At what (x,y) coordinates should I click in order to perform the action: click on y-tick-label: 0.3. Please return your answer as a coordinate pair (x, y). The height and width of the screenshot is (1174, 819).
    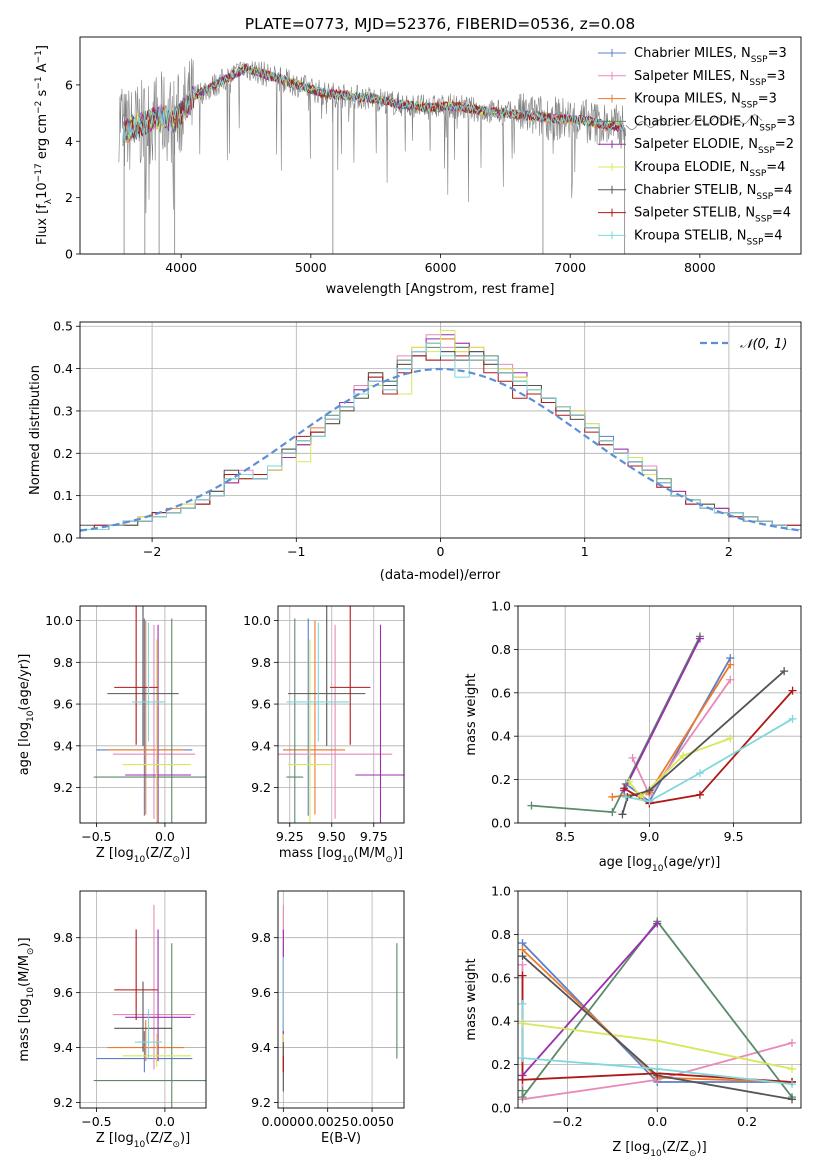
    Looking at the image, I should click on (63, 410).